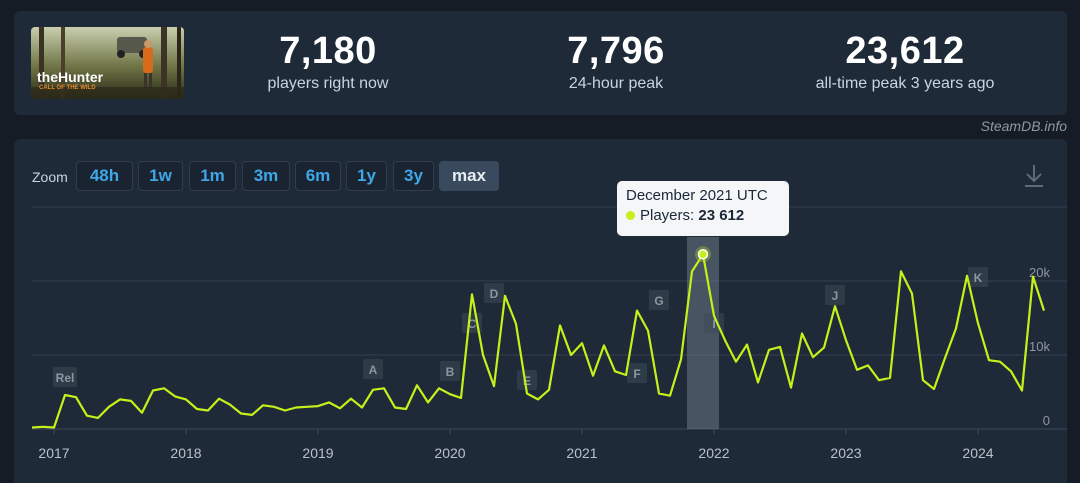 Image resolution: width=1080 pixels, height=483 pixels. I want to click on series-dot-icon, so click(630, 215).